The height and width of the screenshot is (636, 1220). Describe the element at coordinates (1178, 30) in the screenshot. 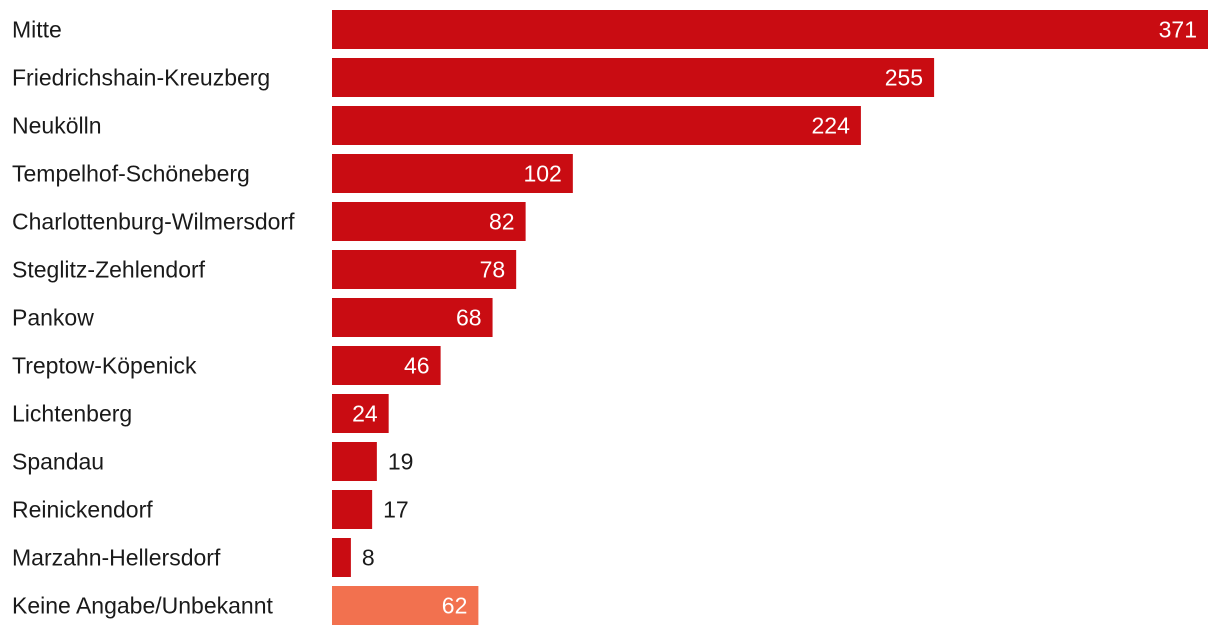

I see `value-label: 371` at that location.